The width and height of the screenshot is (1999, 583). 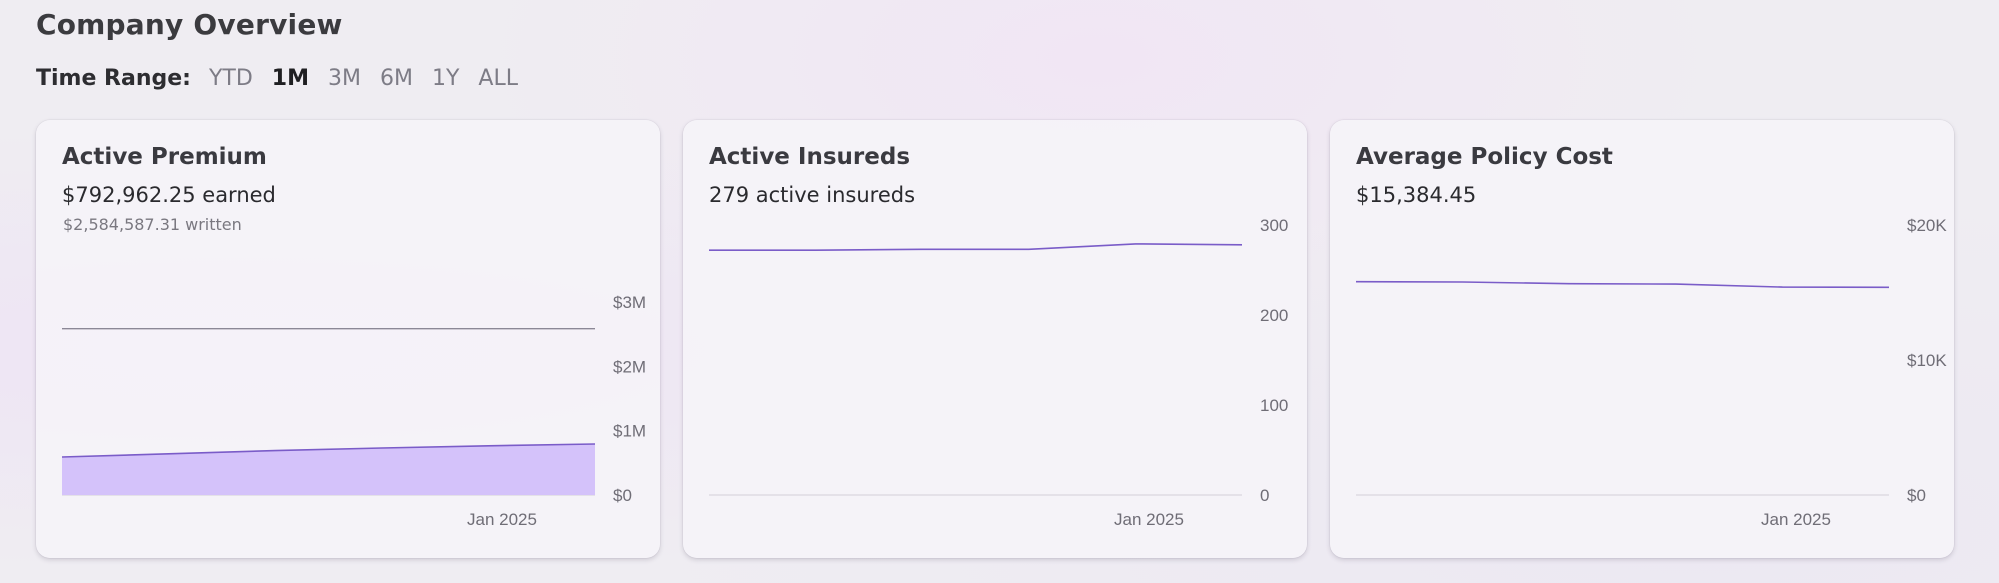 What do you see at coordinates (1274, 315) in the screenshot?
I see `y-tick-label: 200` at bounding box center [1274, 315].